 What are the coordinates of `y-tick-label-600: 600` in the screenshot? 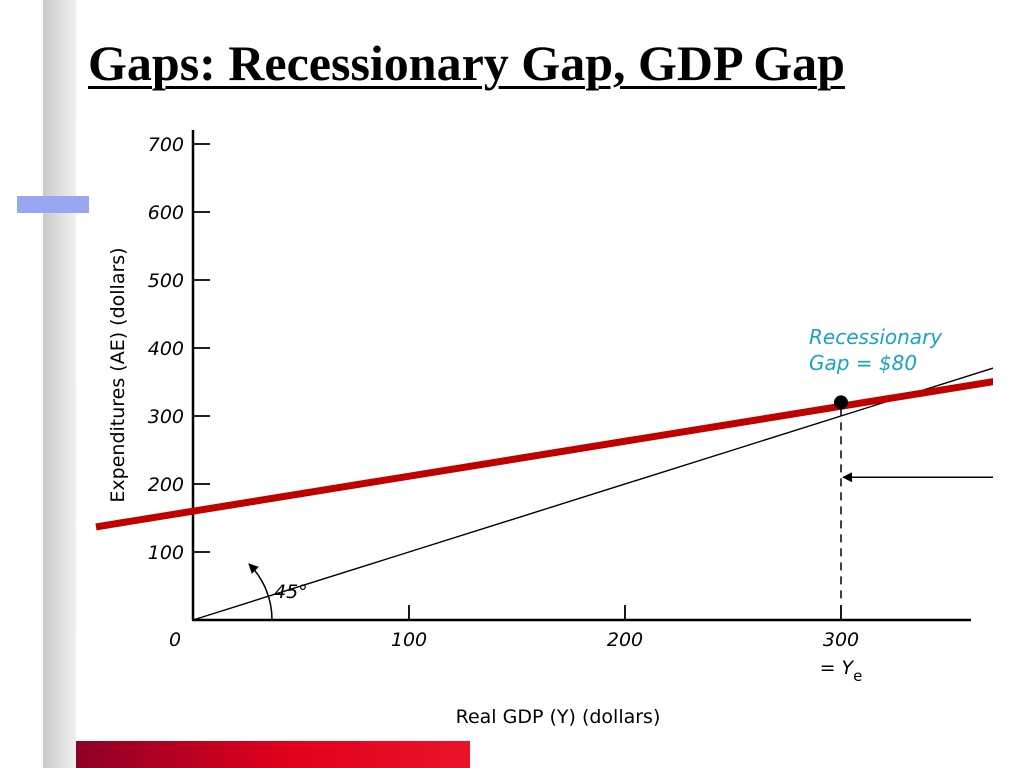 It's located at (166, 213).